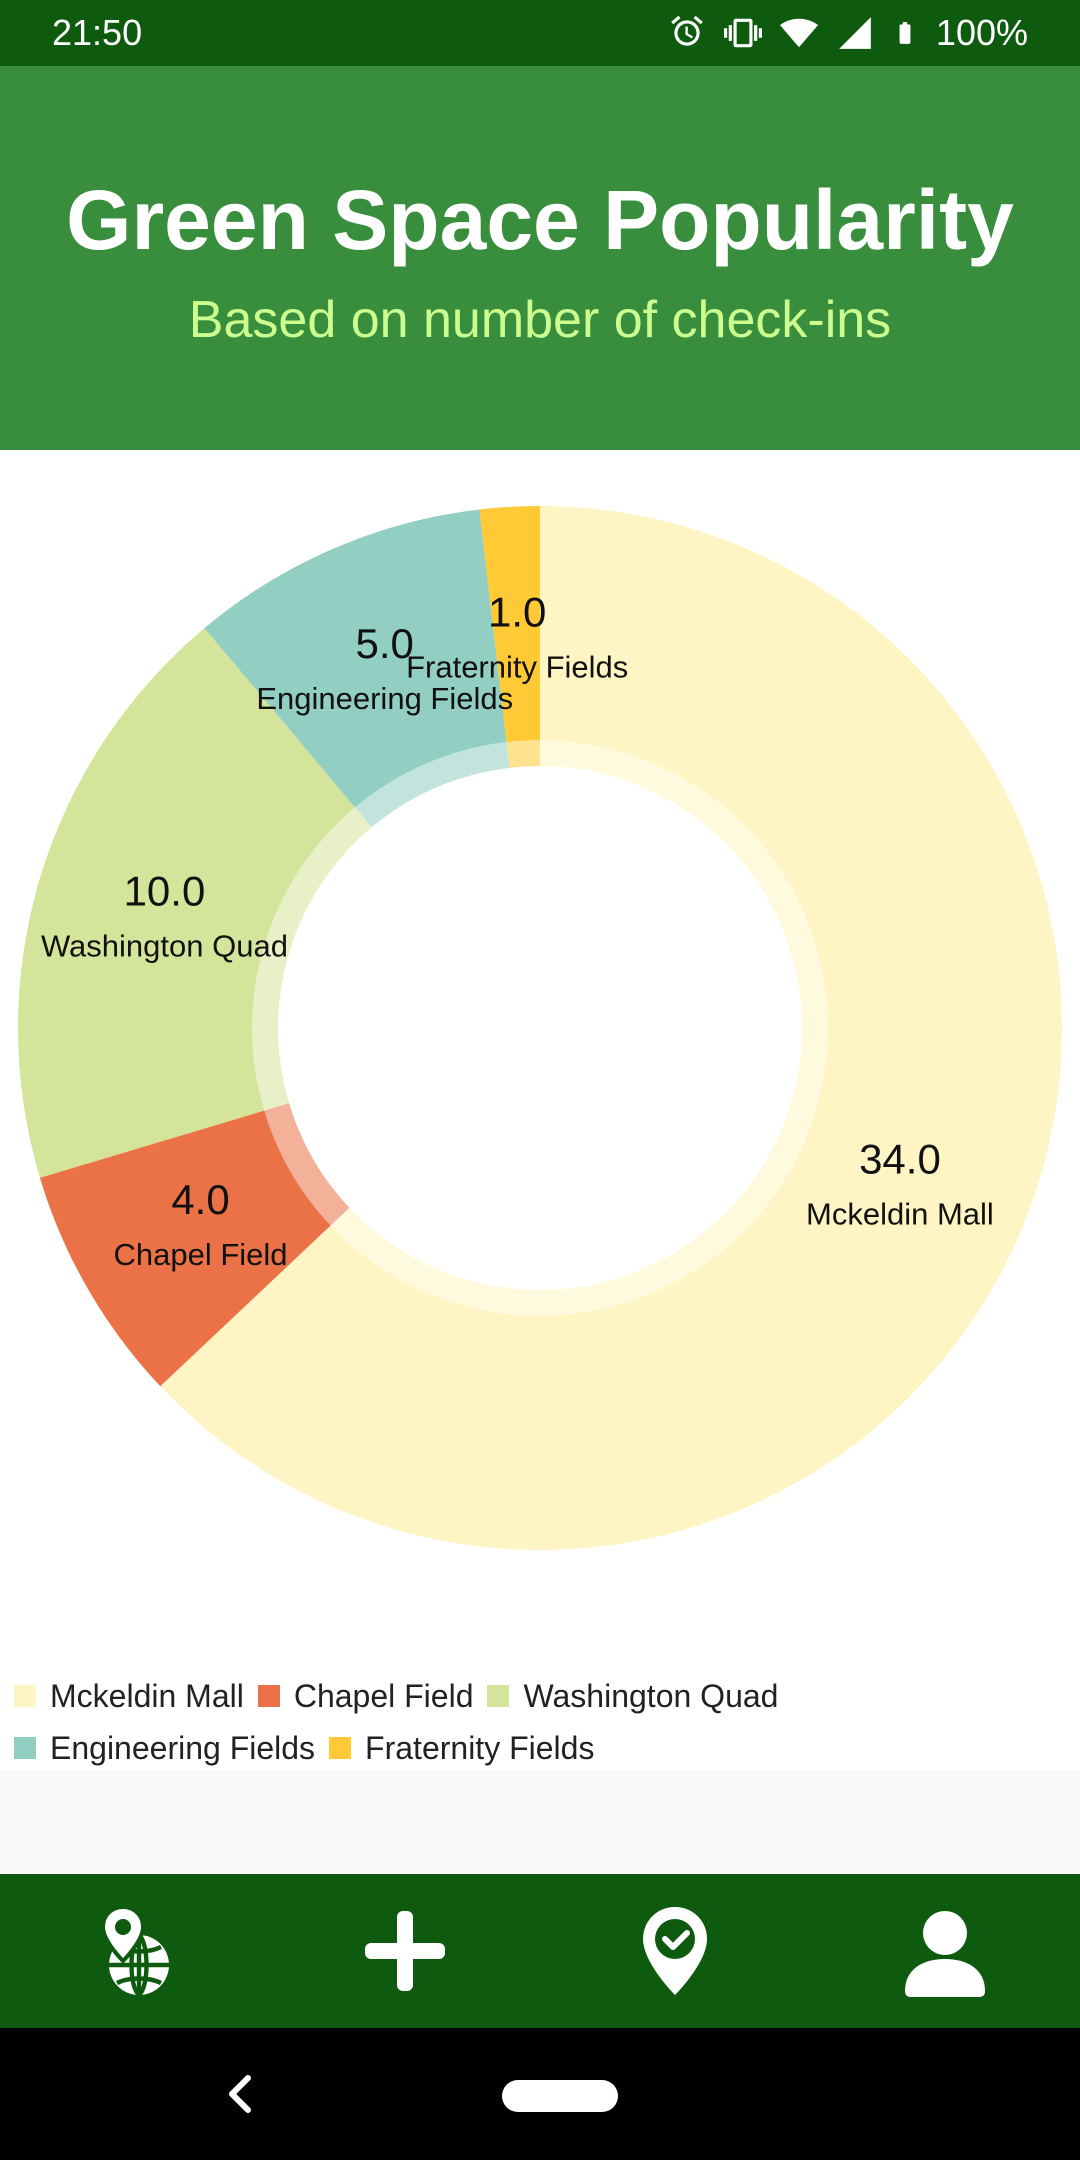  I want to click on person-icon, so click(945, 1954).